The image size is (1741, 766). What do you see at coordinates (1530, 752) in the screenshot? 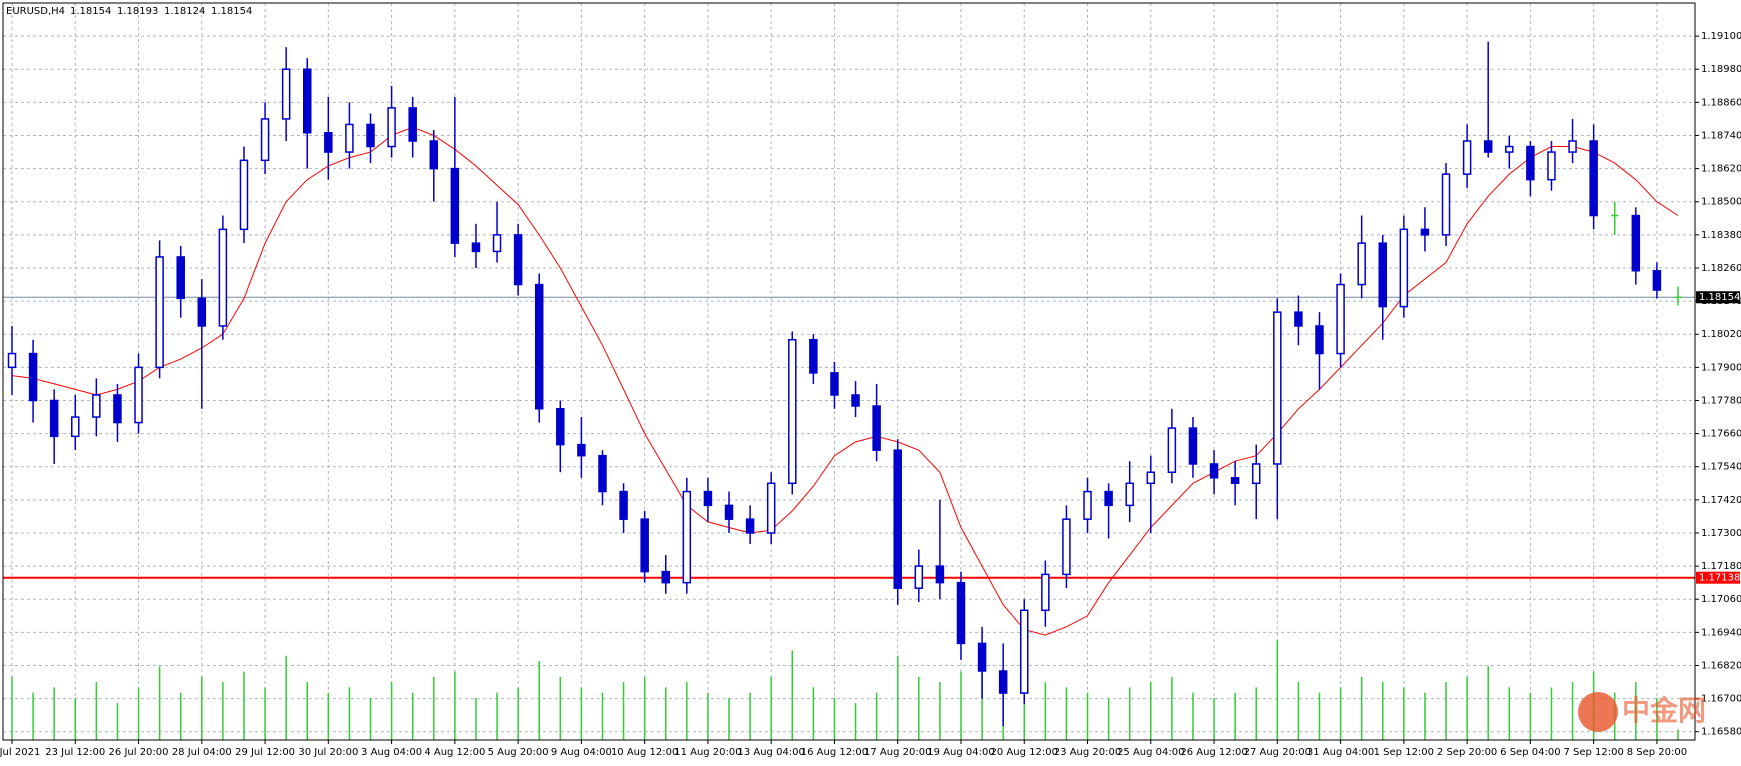
I see `x-tick-label: 6 Sep 04:00` at bounding box center [1530, 752].